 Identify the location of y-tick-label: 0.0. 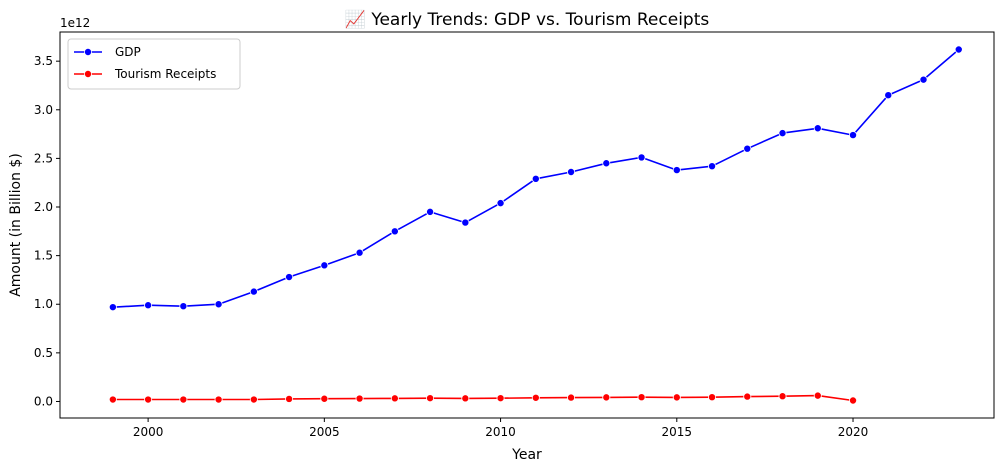
(43, 401).